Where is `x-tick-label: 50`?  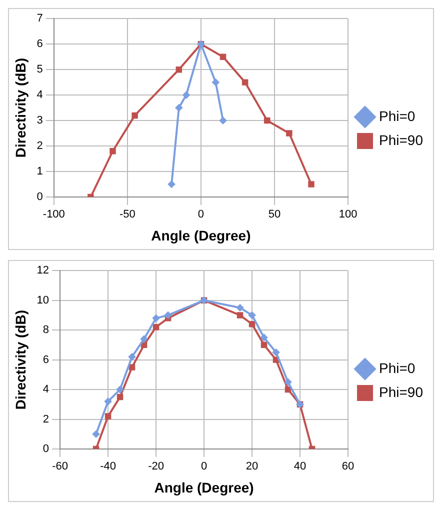 x-tick-label: 50 is located at coordinates (274, 214).